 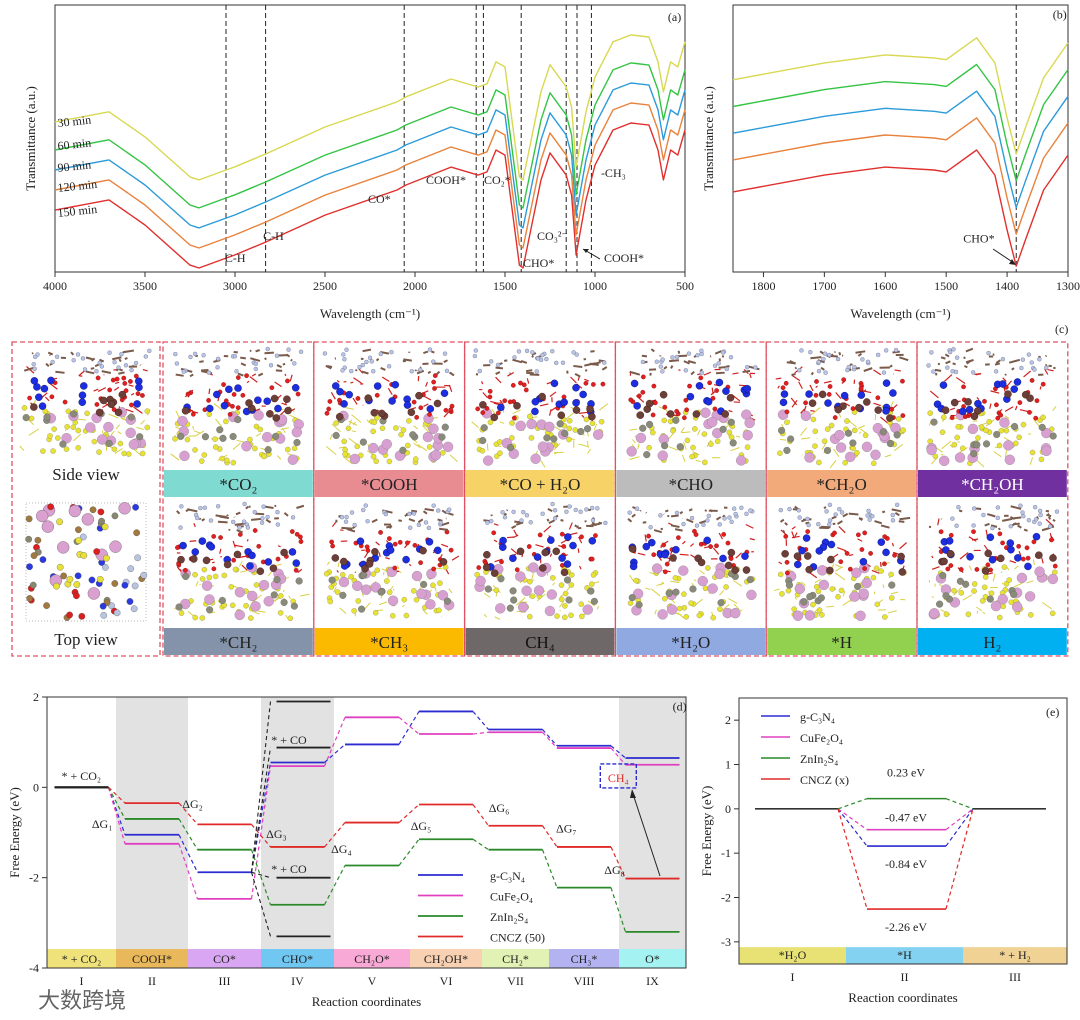 What do you see at coordinates (446, 958) in the screenshot?
I see `panel-d-state-band` at bounding box center [446, 958].